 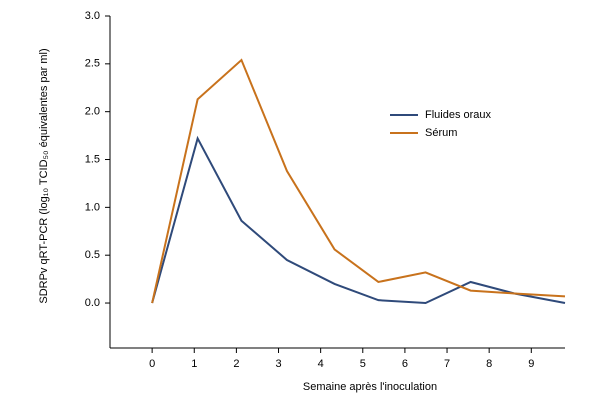 I want to click on y-tick-label: 0.5, so click(x=92, y=255).